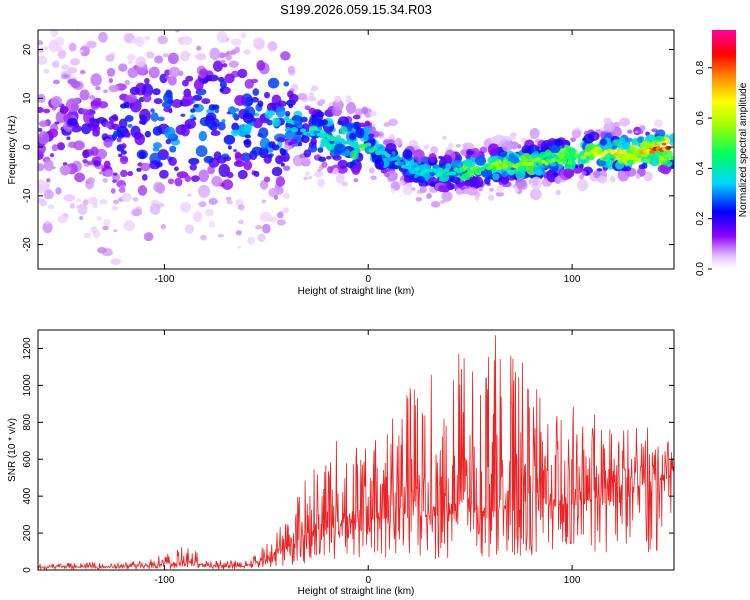  I want to click on colorbar-gradient, so click(724, 149).